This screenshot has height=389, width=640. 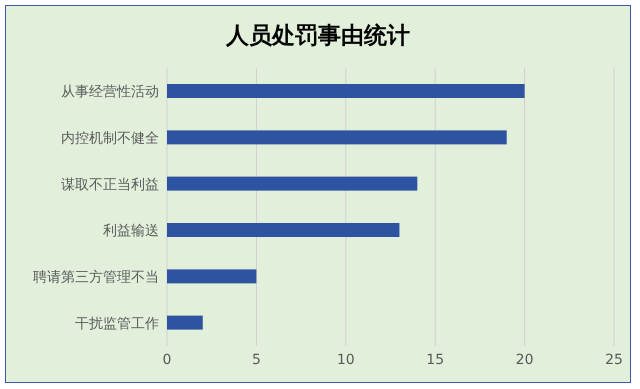 I want to click on y-tick-label: 内控机制不健全, so click(x=110, y=138).